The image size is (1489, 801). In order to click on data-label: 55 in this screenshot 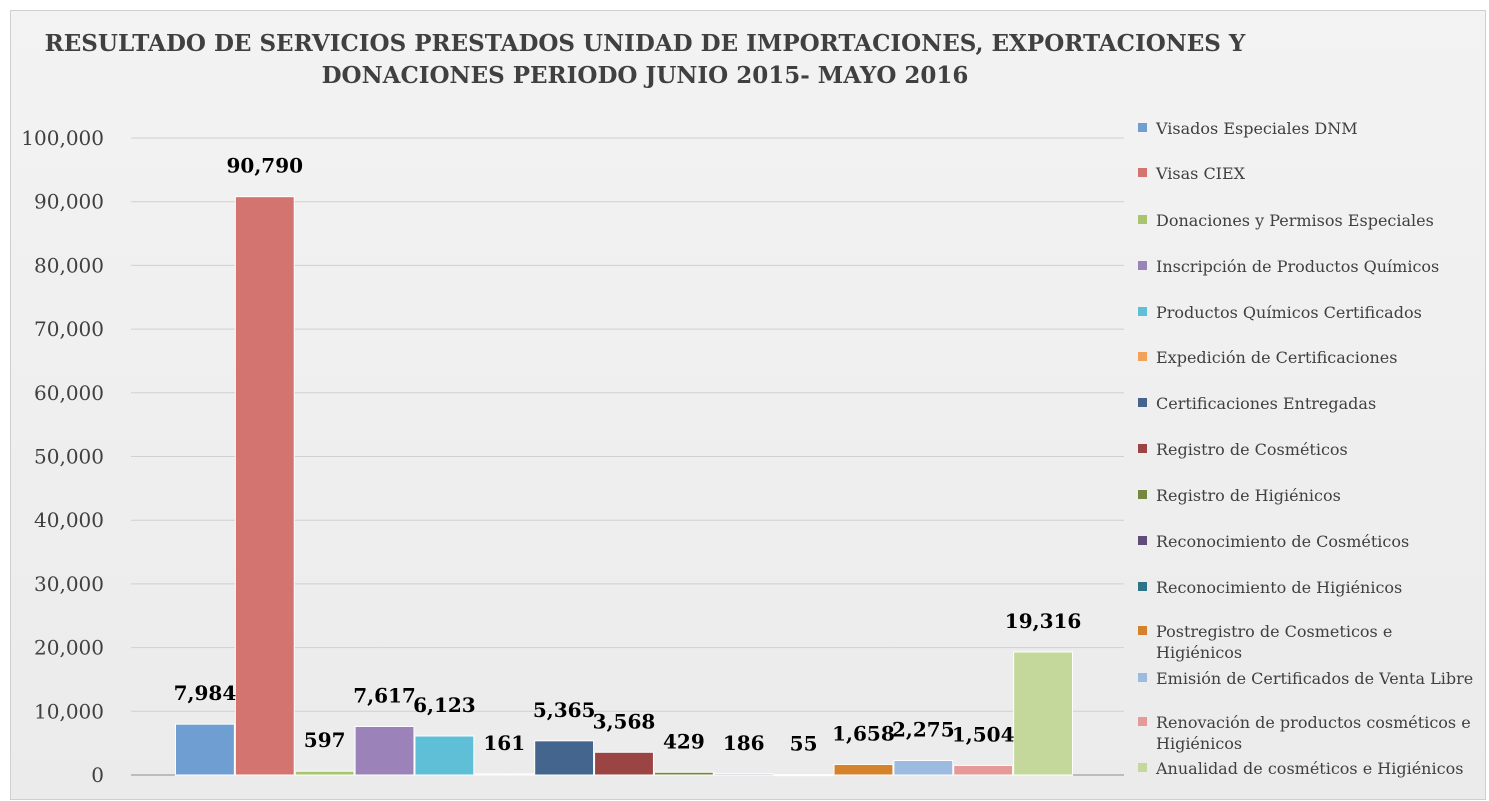, I will do `click(804, 744)`.